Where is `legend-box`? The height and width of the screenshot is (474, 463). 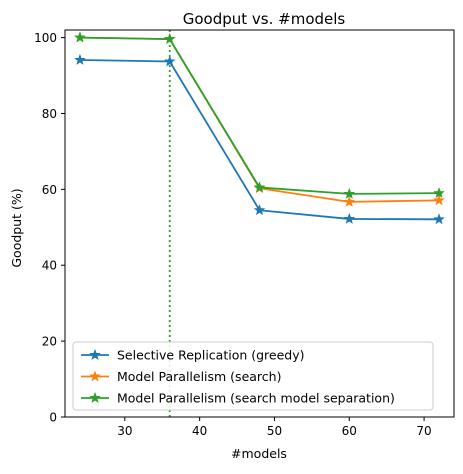 legend-box is located at coordinates (253, 376).